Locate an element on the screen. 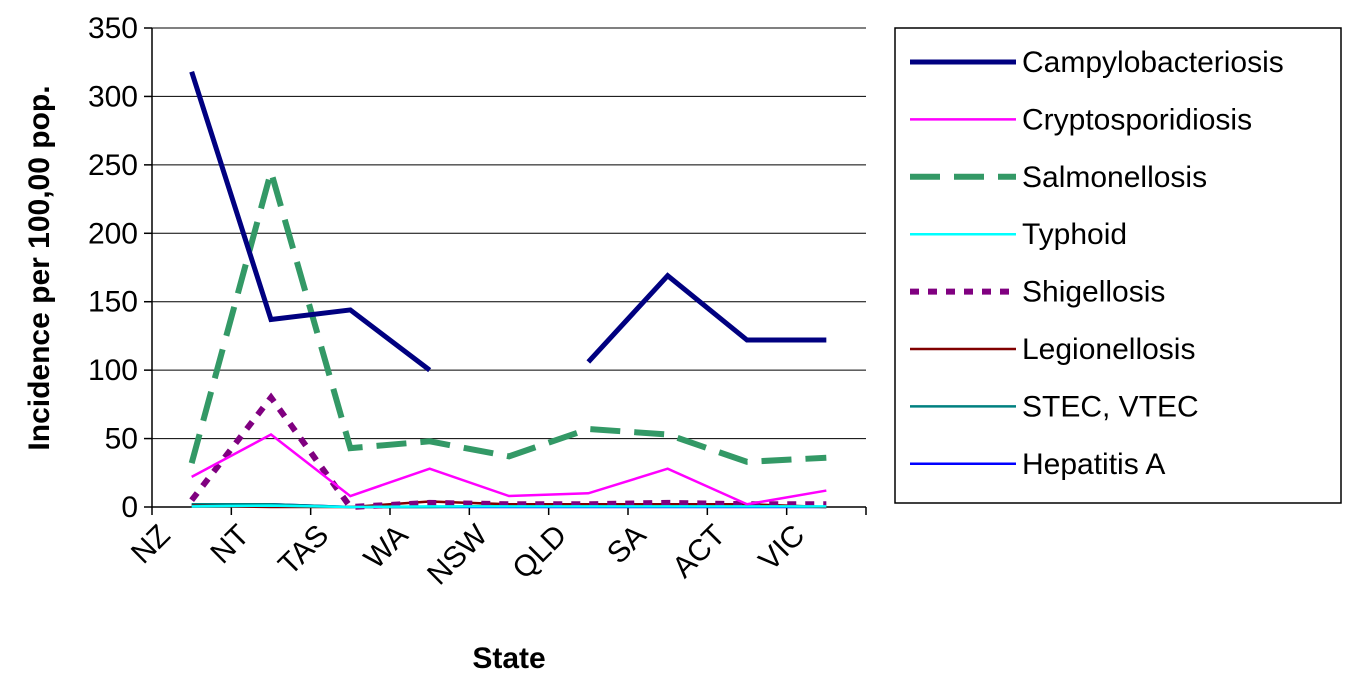  x-tick-label: QLD is located at coordinates (539, 552).